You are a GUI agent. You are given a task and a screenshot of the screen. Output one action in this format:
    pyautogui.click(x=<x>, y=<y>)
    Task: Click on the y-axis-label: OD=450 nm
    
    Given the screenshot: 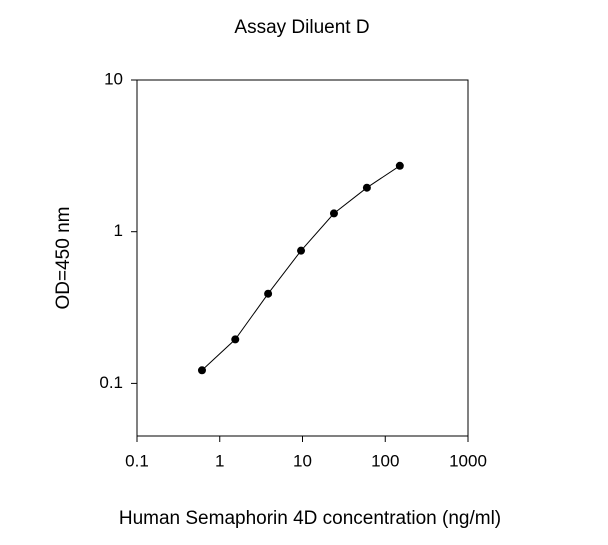 What is the action you would take?
    pyautogui.click(x=63, y=258)
    